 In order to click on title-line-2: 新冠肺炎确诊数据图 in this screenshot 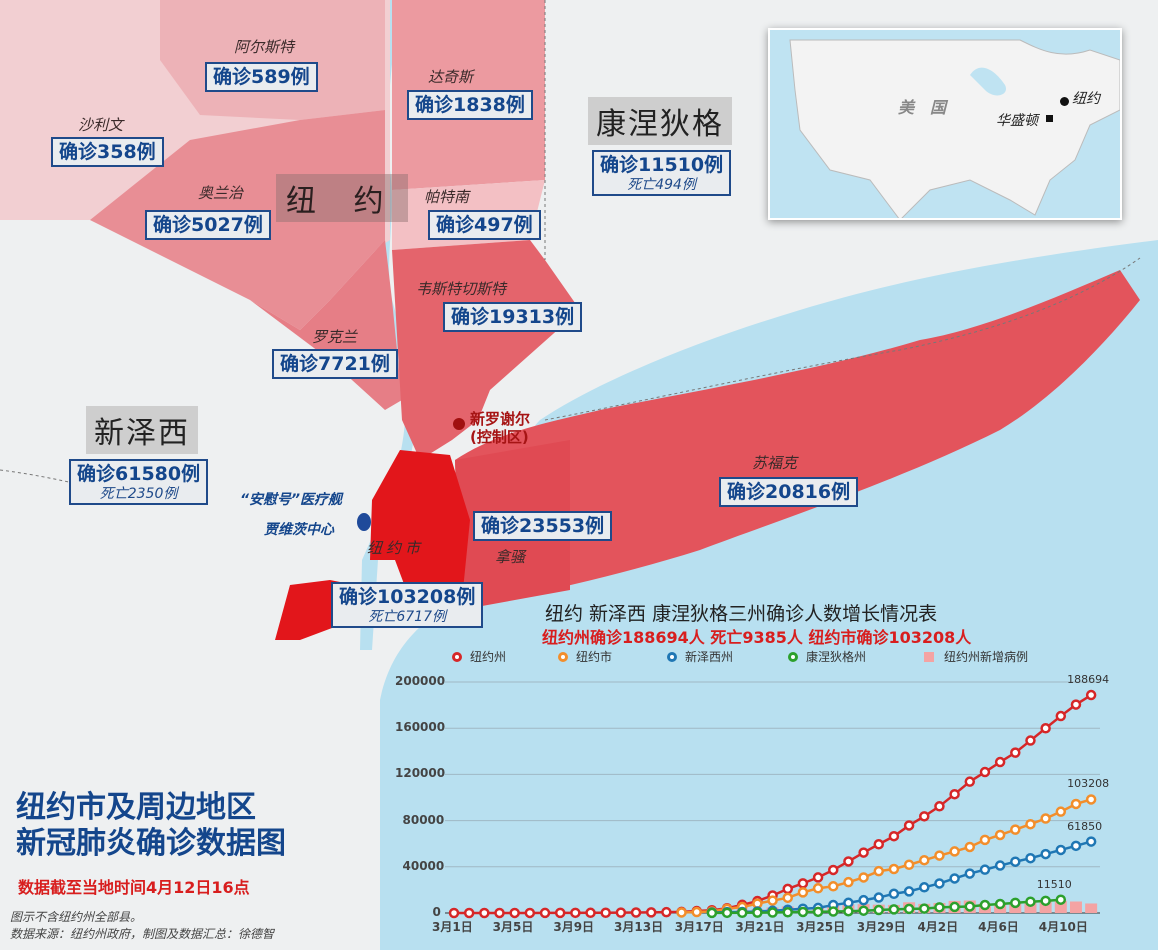, I will do `click(151, 843)`.